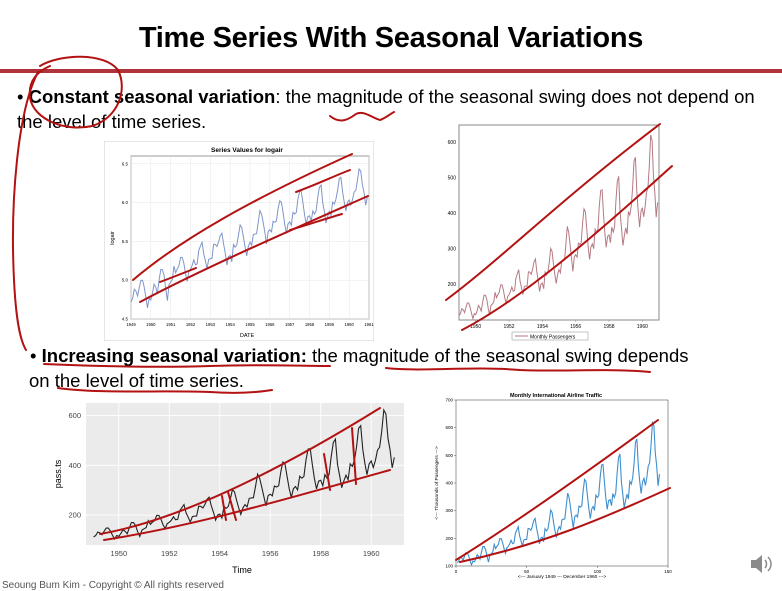 Image resolution: width=782 pixels, height=591 pixels. I want to click on legend-label: Monthly Passengers, so click(553, 338).